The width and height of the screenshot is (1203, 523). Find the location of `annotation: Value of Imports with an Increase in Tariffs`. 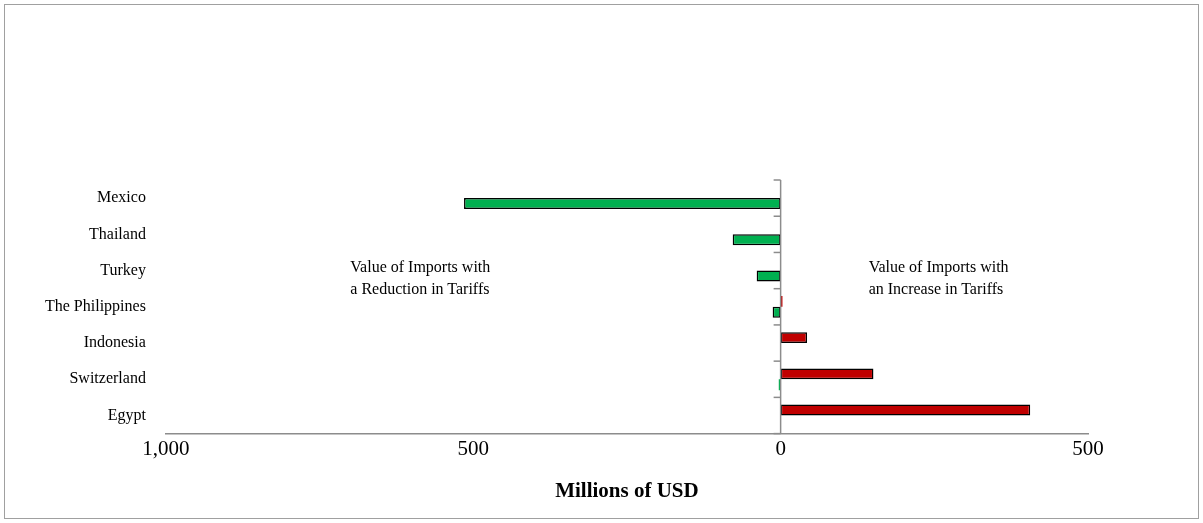

annotation: Value of Imports with an Increase in Tariffs is located at coordinates (938, 278).